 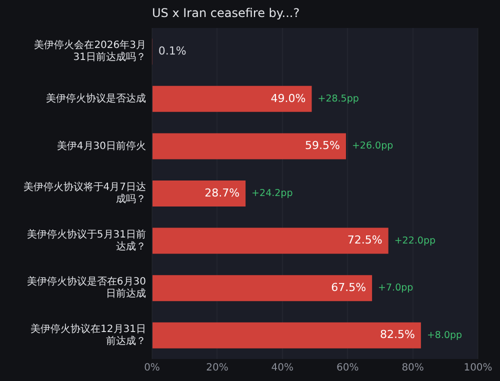 What do you see at coordinates (444, 335) in the screenshot?
I see `annotation: +8.0pp` at bounding box center [444, 335].